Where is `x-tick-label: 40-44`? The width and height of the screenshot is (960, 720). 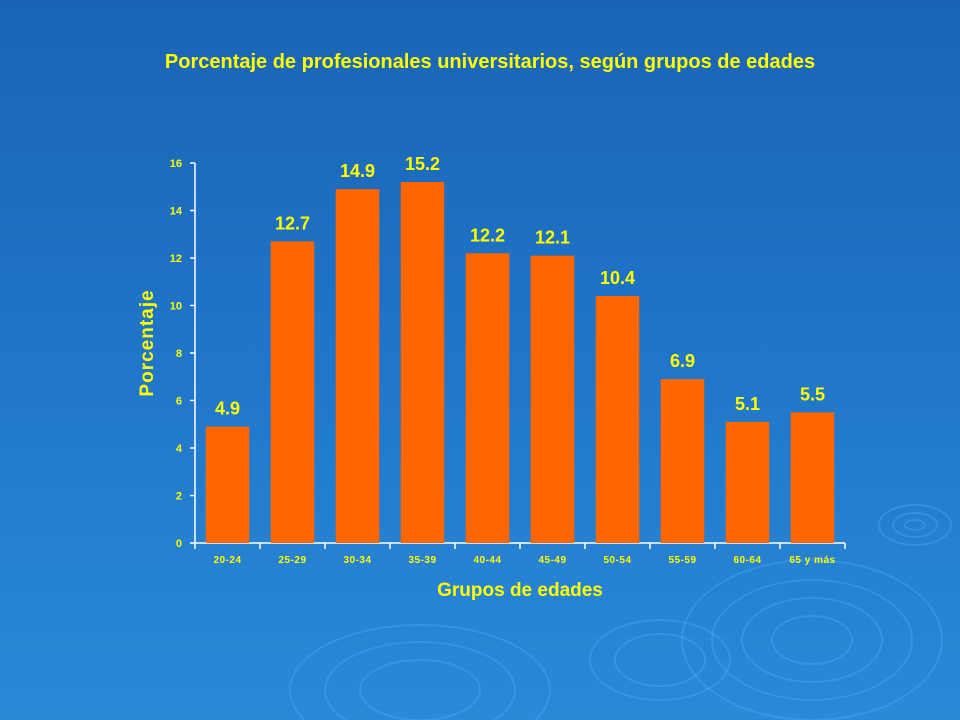 x-tick-label: 40-44 is located at coordinates (487, 560).